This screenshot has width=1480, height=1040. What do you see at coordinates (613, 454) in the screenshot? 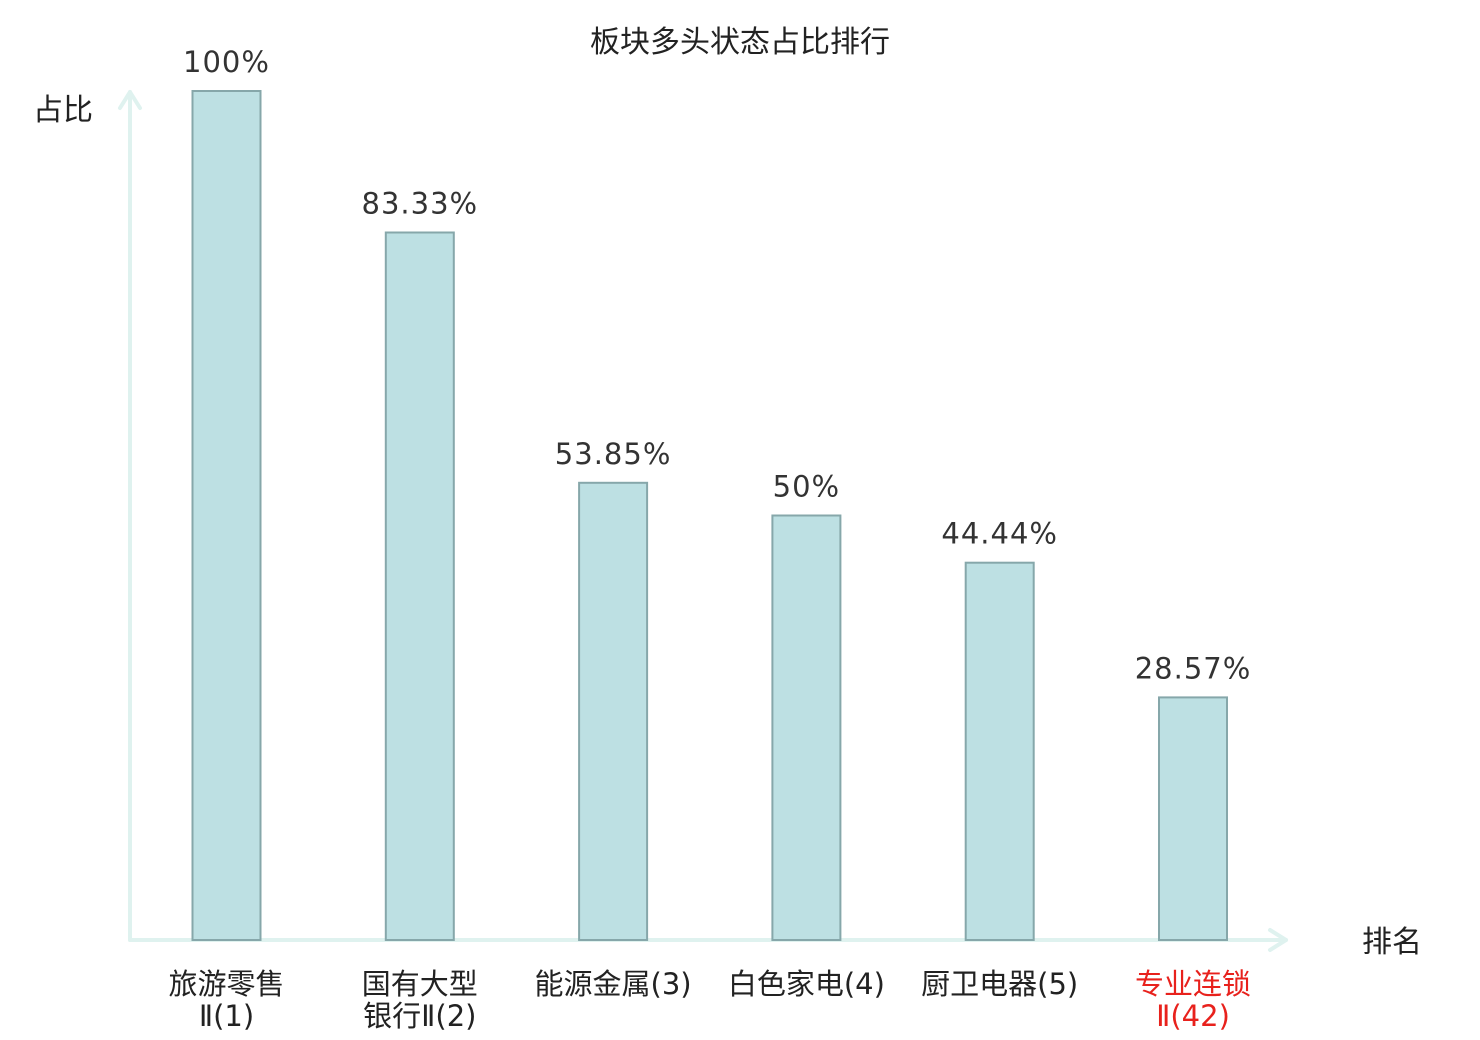
I see `bar-value-label: 53.85%` at bounding box center [613, 454].